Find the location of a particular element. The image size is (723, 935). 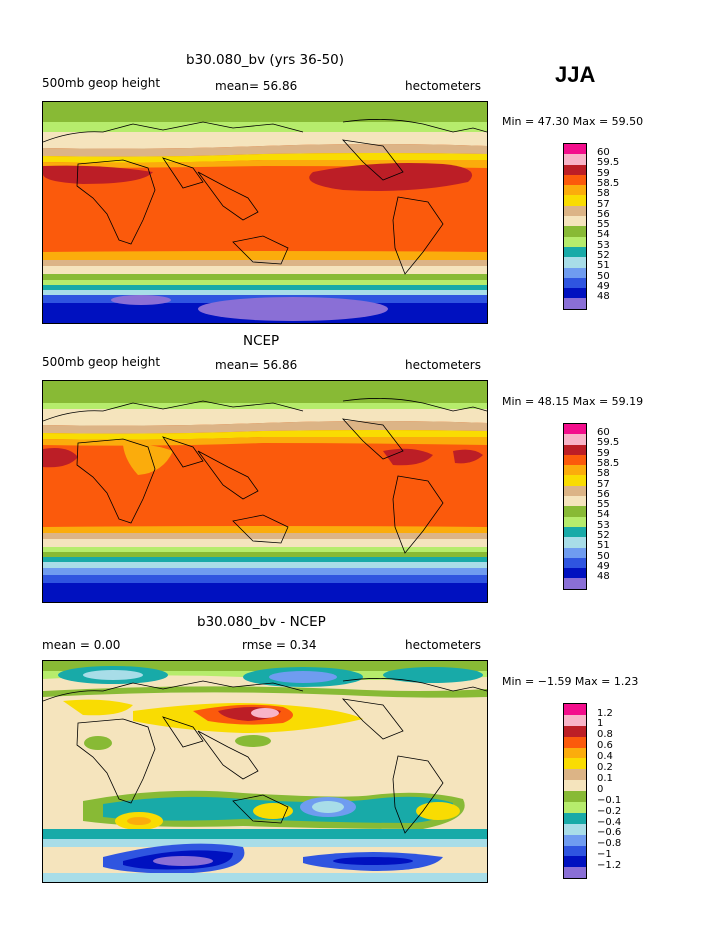

panel2-cbar-label: 53 is located at coordinates (603, 525).